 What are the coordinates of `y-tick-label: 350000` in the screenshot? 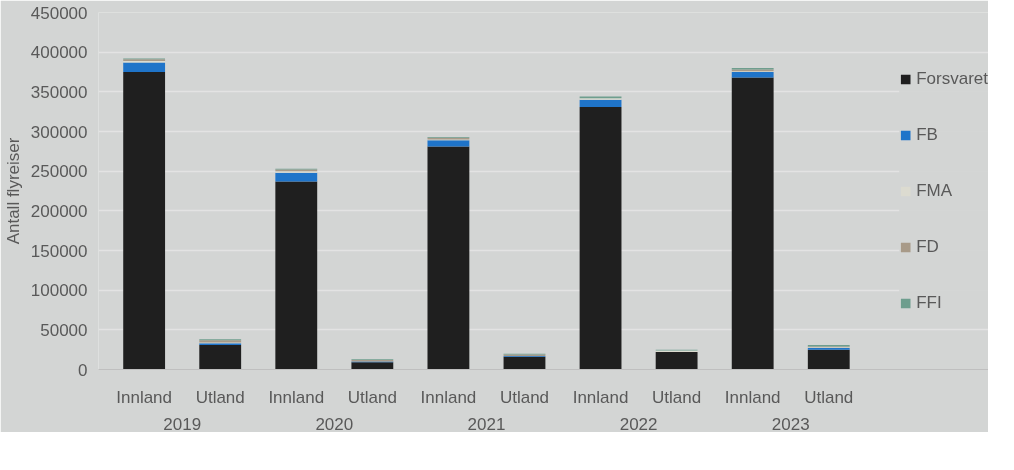 It's located at (59, 92).